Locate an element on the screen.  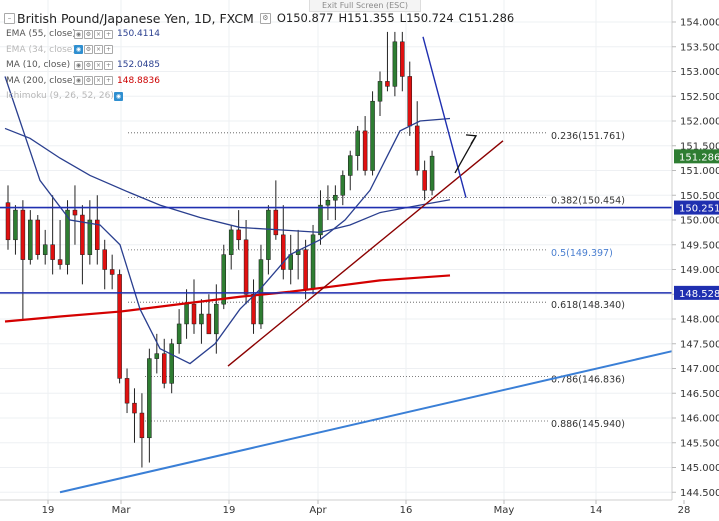
exit-fullscreen-button: Exit Full Screen (ESC) is located at coordinates (365, 6).